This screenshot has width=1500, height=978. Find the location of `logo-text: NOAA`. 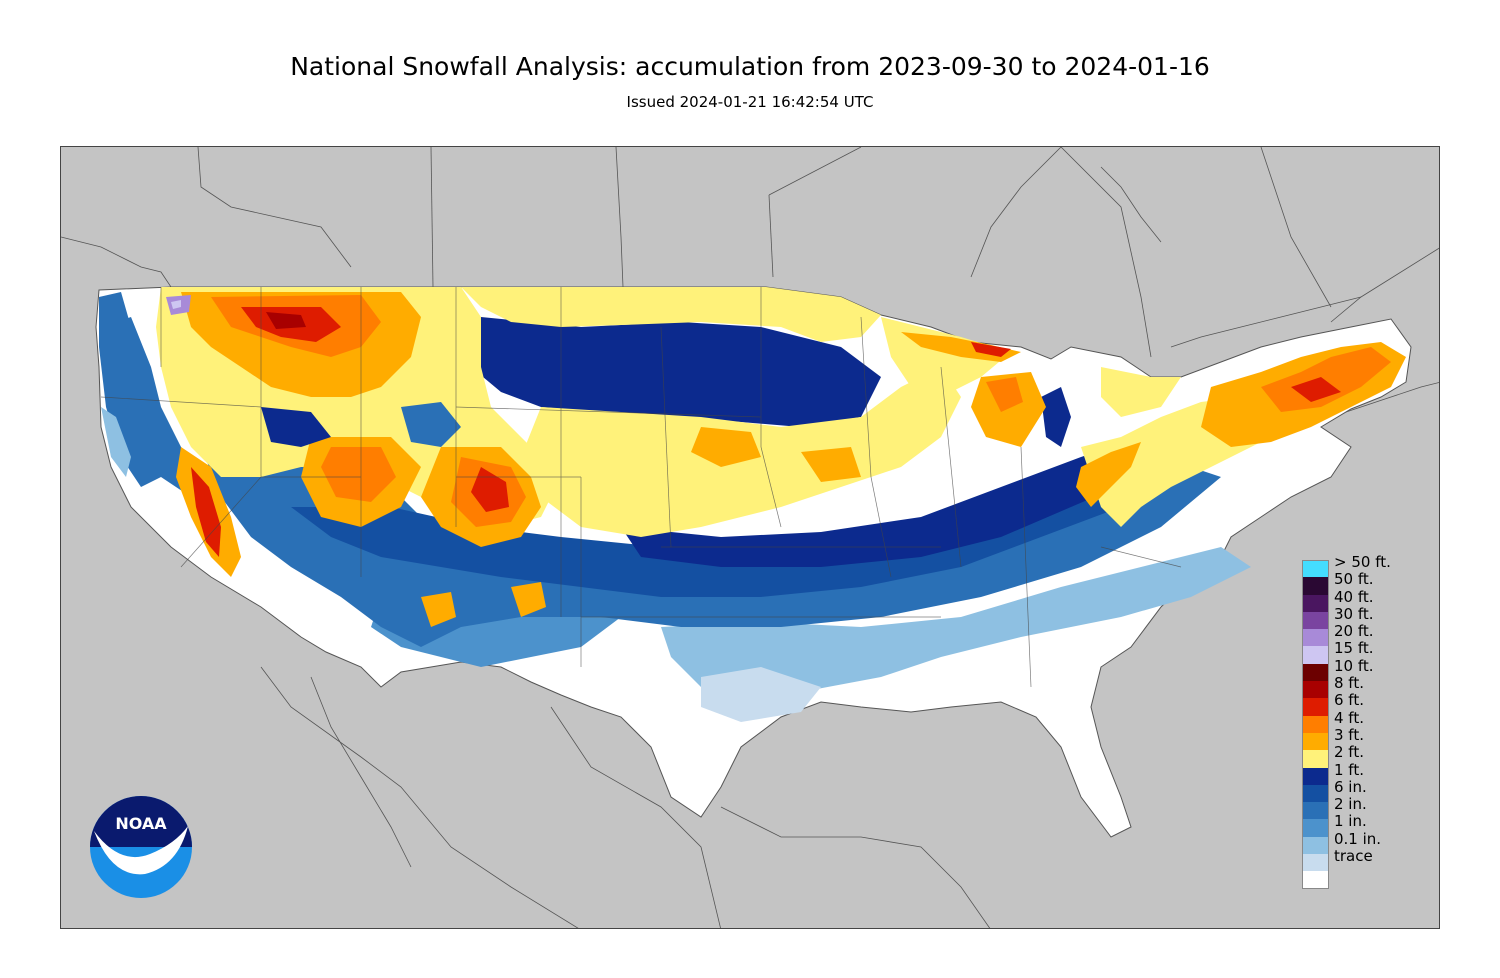

logo-text: NOAA is located at coordinates (141, 823).